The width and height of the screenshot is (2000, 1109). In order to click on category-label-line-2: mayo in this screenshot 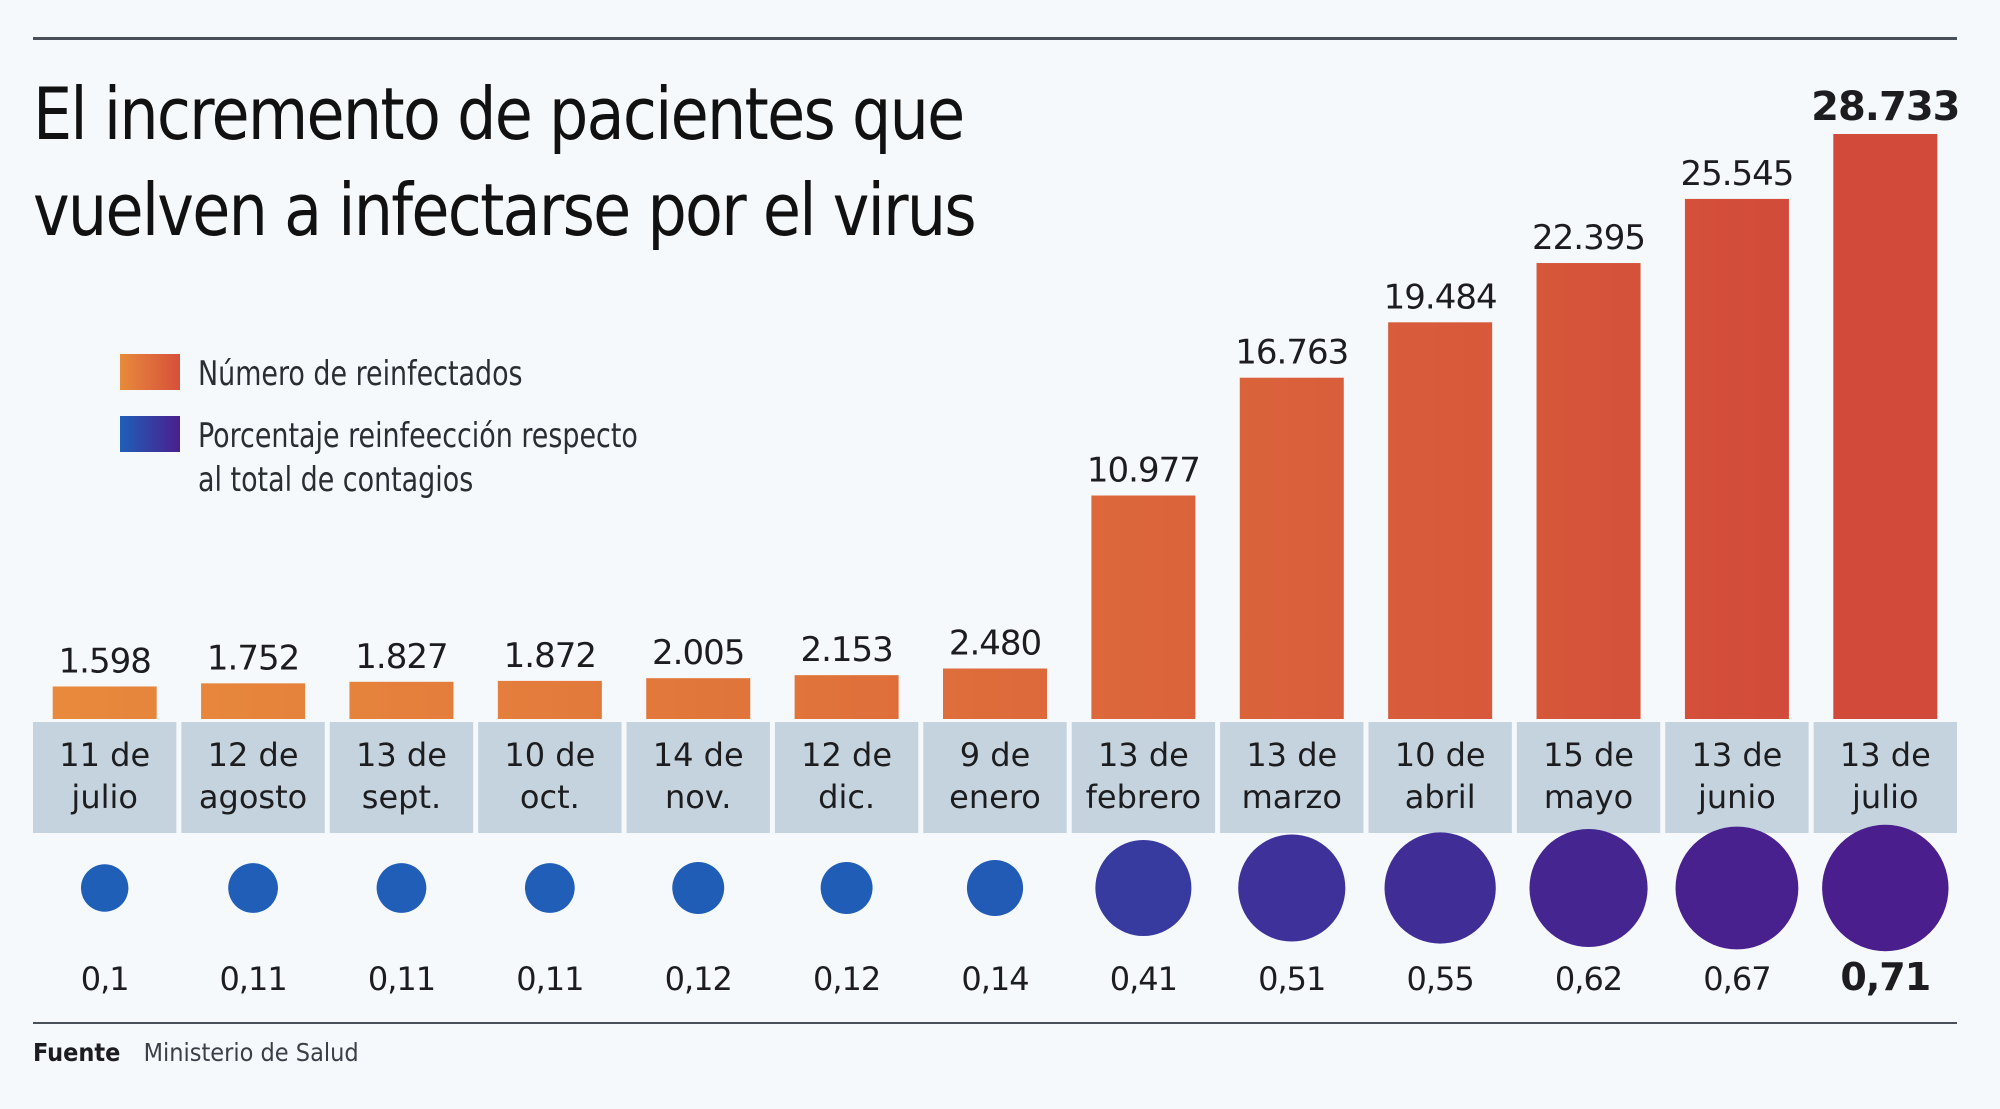, I will do `click(1588, 797)`.